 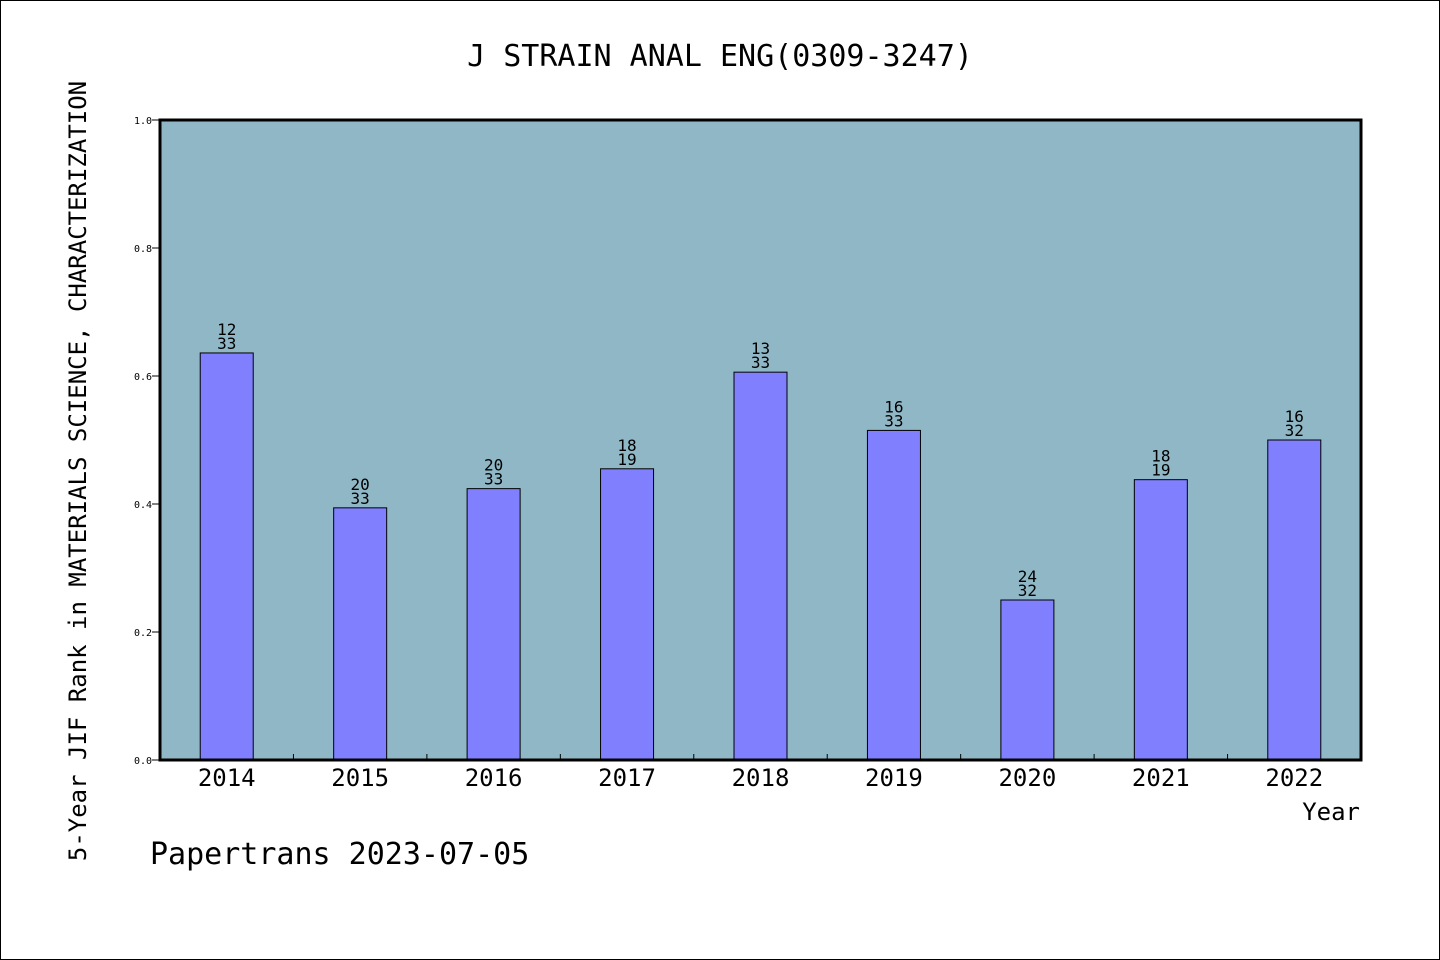 What do you see at coordinates (761, 778) in the screenshot?
I see `x-tick-label: 2018` at bounding box center [761, 778].